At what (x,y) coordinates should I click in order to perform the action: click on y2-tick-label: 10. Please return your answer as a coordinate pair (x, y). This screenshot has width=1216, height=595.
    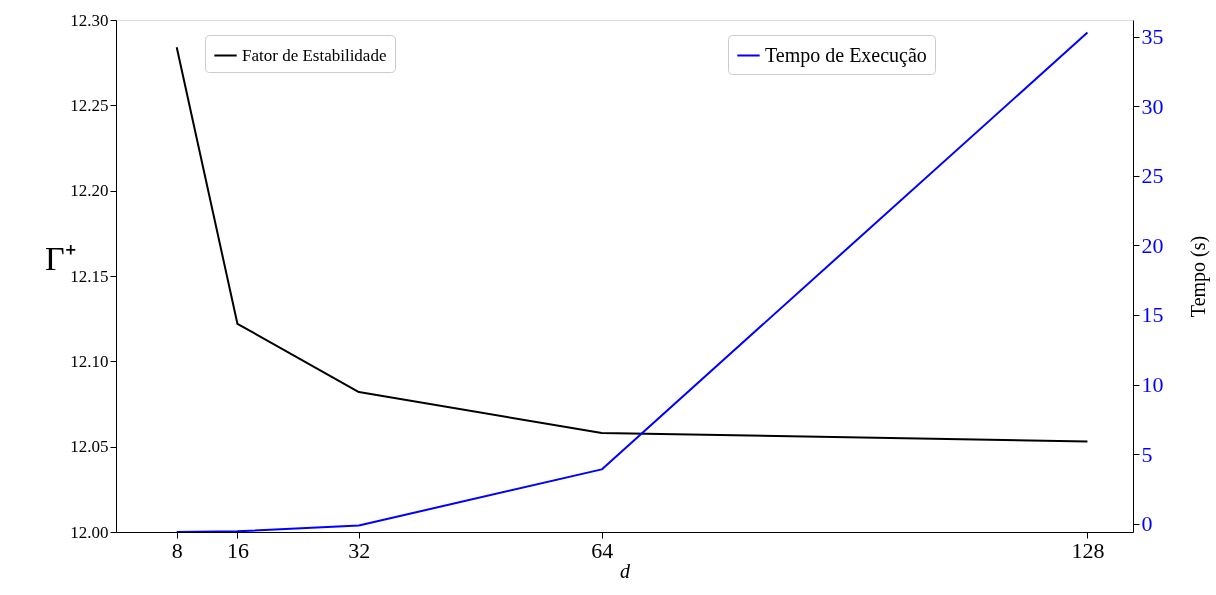
    Looking at the image, I should click on (1152, 385).